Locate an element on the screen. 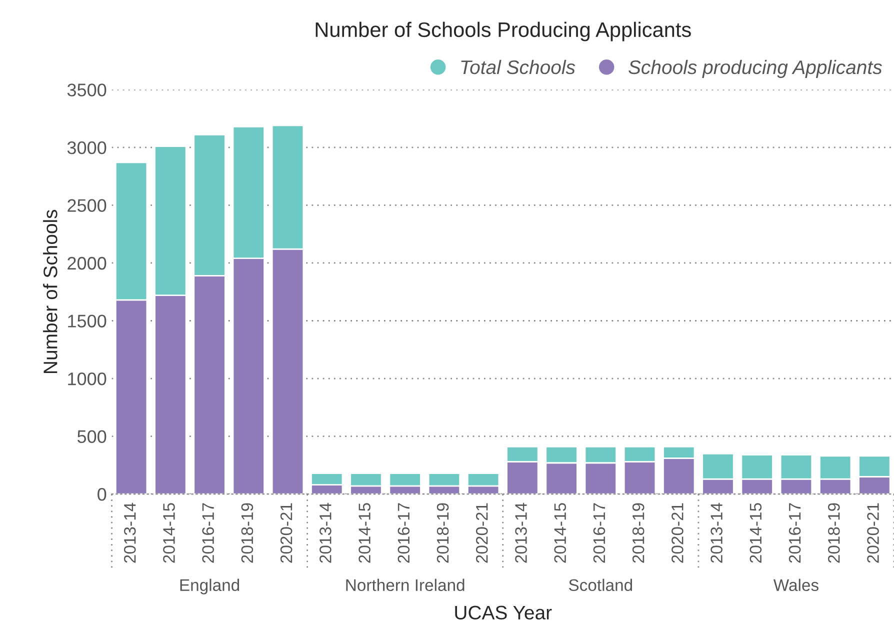 The width and height of the screenshot is (894, 627). y-tick-label: 2500 is located at coordinates (87, 205).